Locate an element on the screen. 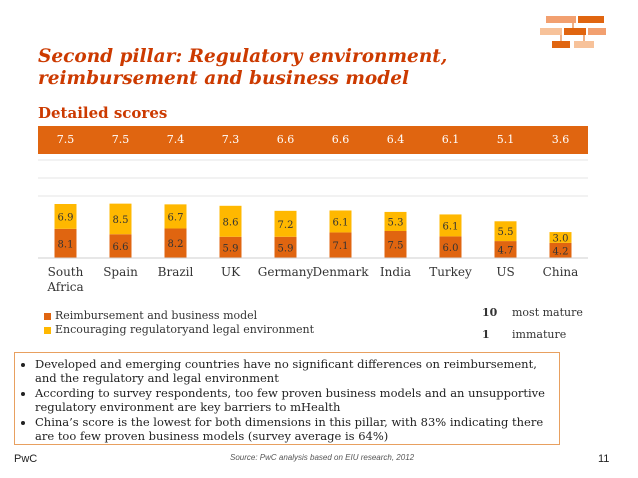 Image resolution: width=638 pixels, height=478 pixels. value-label-regulatory: 8.6 is located at coordinates (231, 222).